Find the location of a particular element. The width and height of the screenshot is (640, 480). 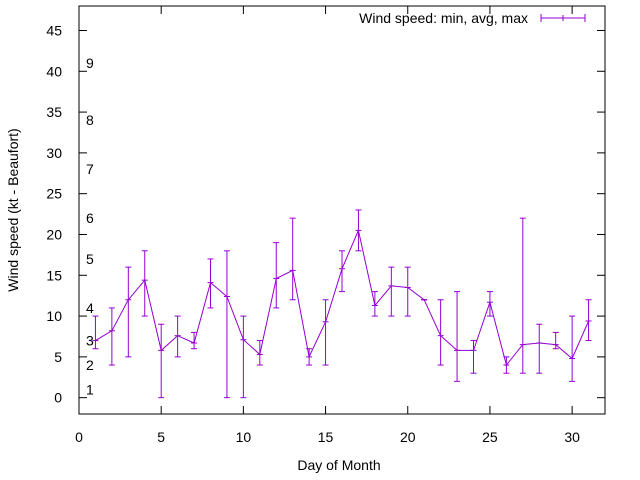

y-tick-label: 35 is located at coordinates (54, 112).